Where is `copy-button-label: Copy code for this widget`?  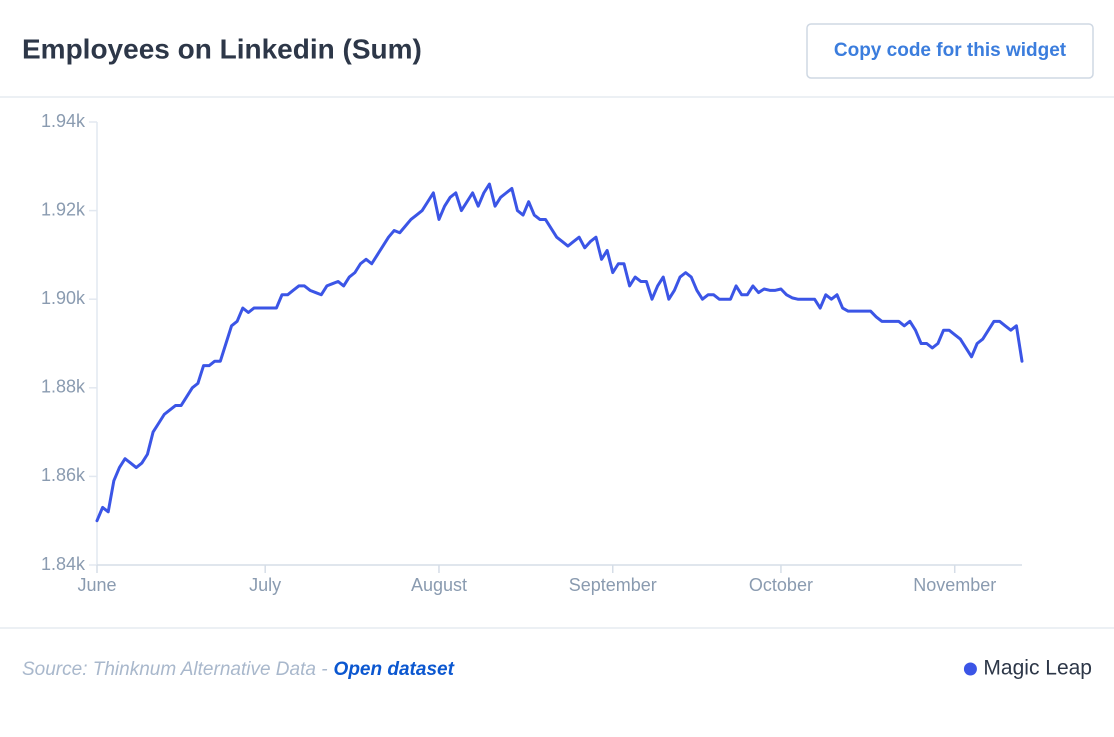
copy-button-label: Copy code for this widget is located at coordinates (950, 50).